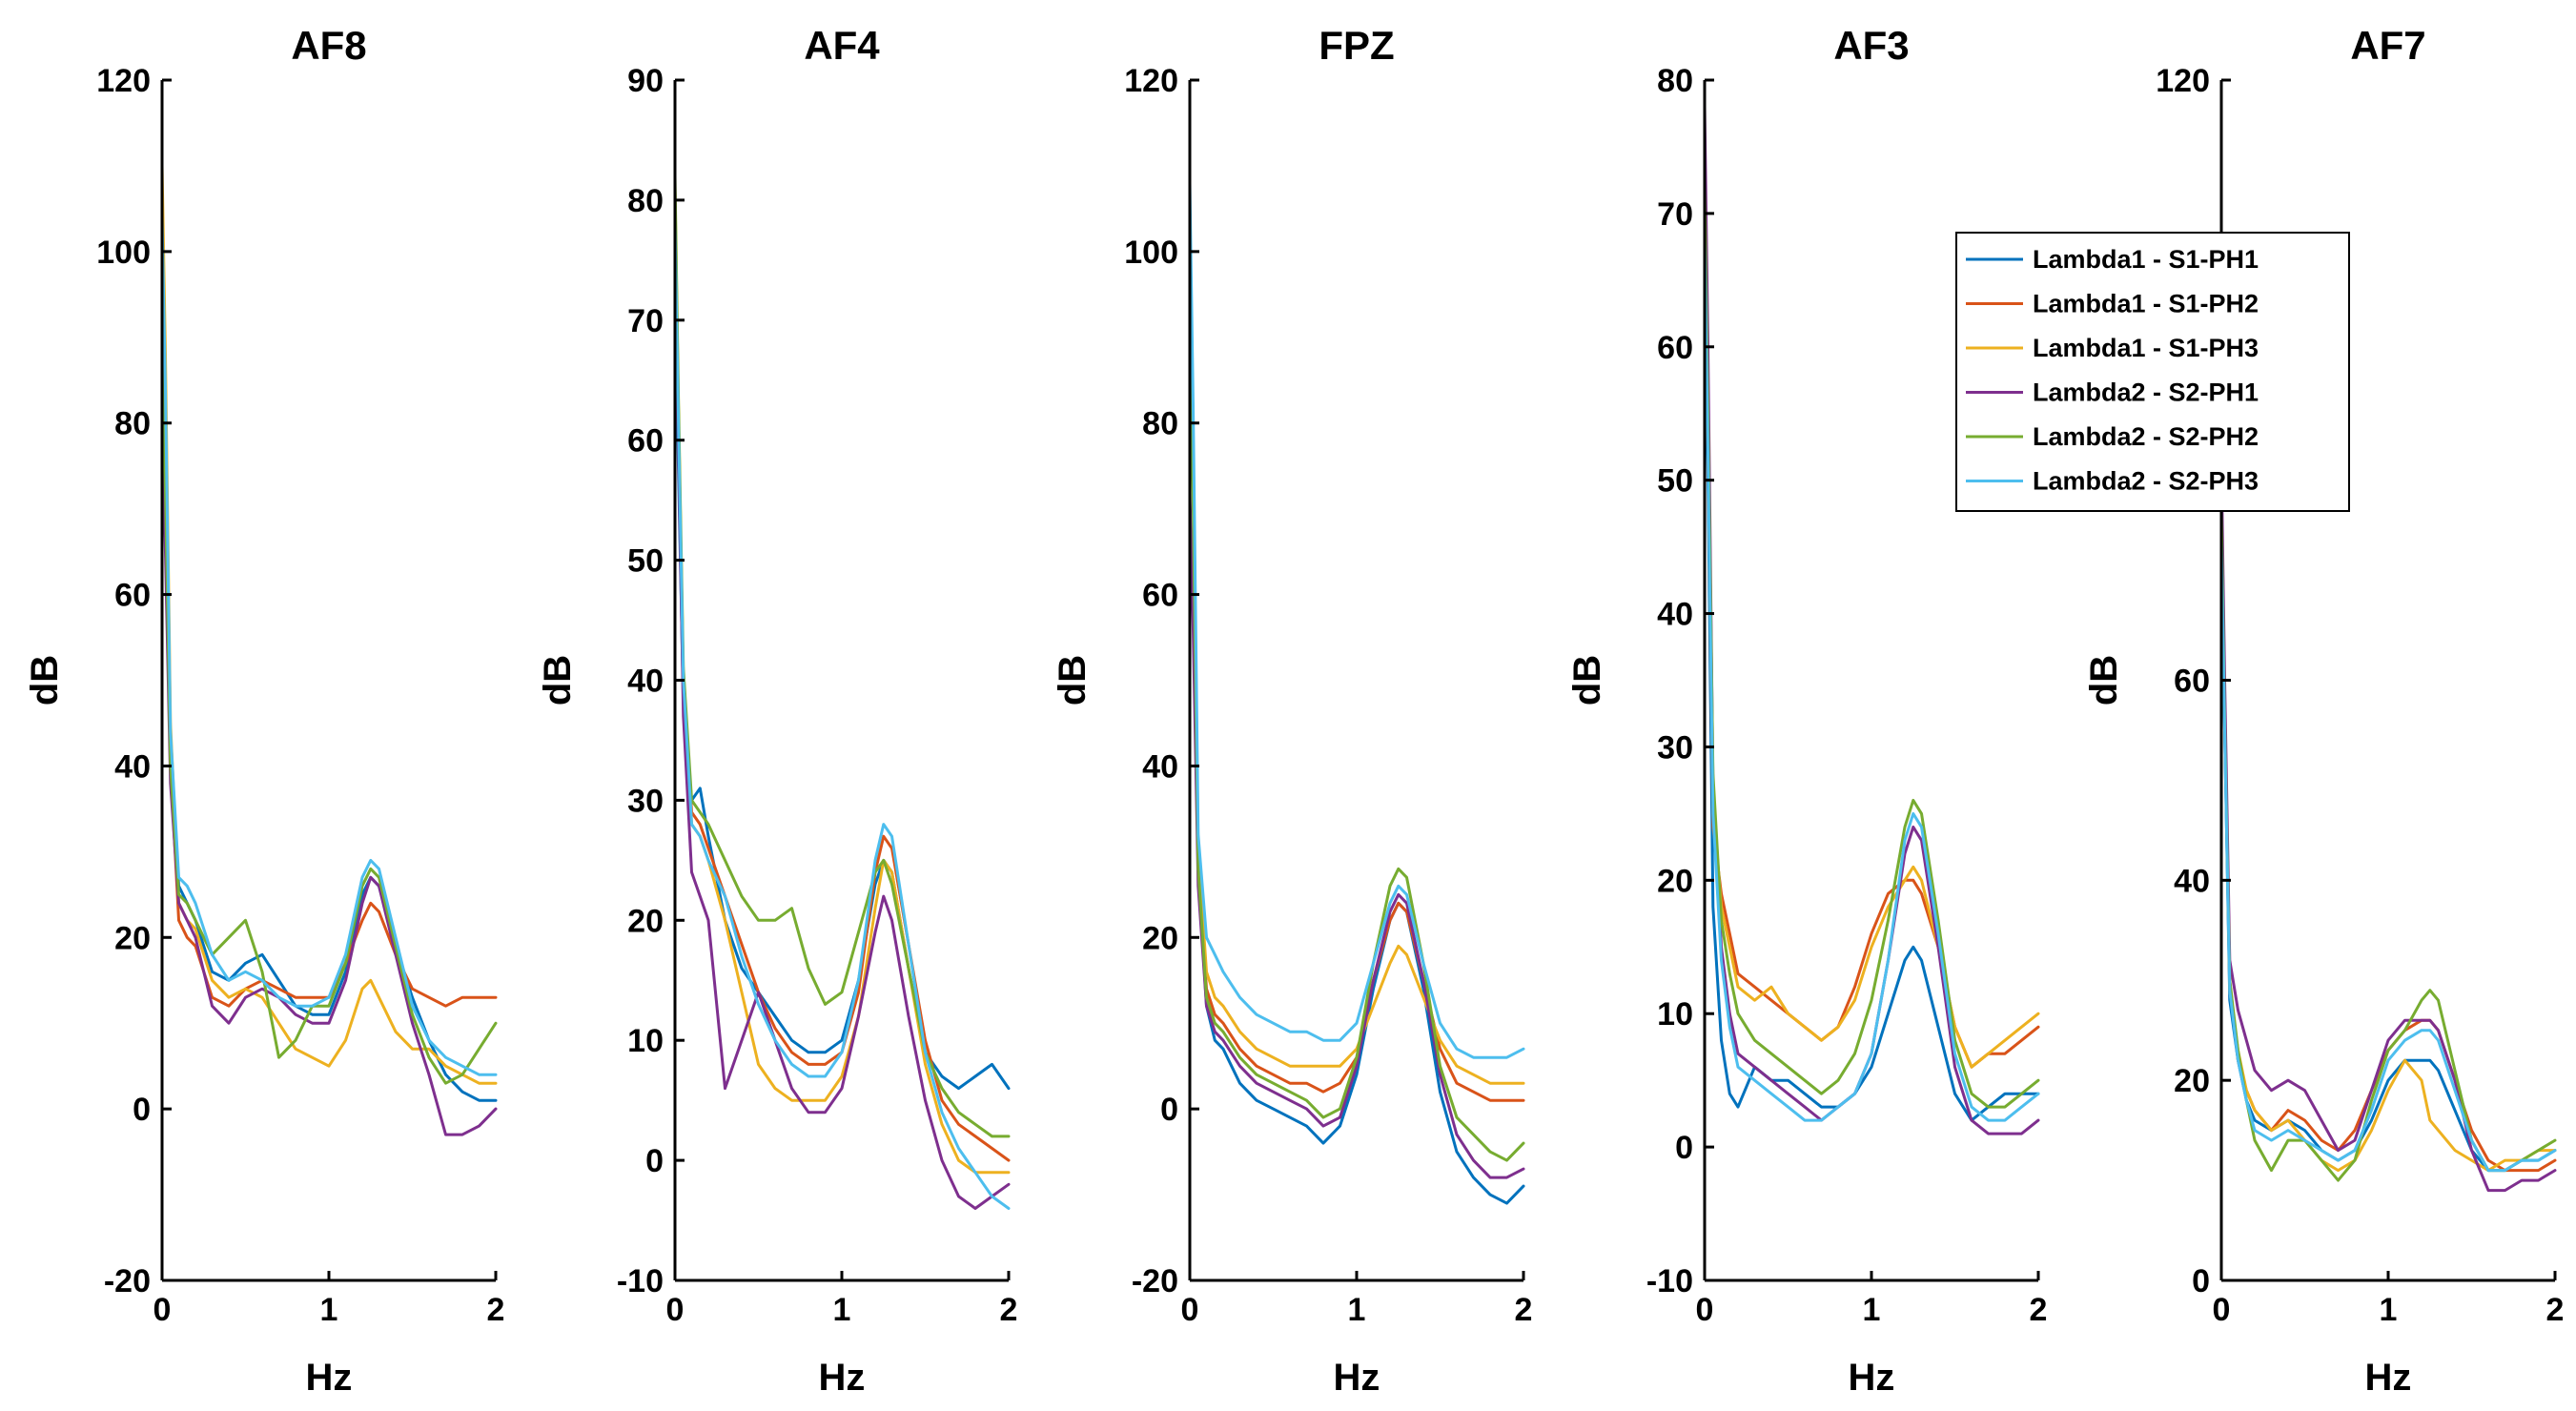 The height and width of the screenshot is (1411, 2576). I want to click on y-tick-label-af7: 60, so click(2192, 682).